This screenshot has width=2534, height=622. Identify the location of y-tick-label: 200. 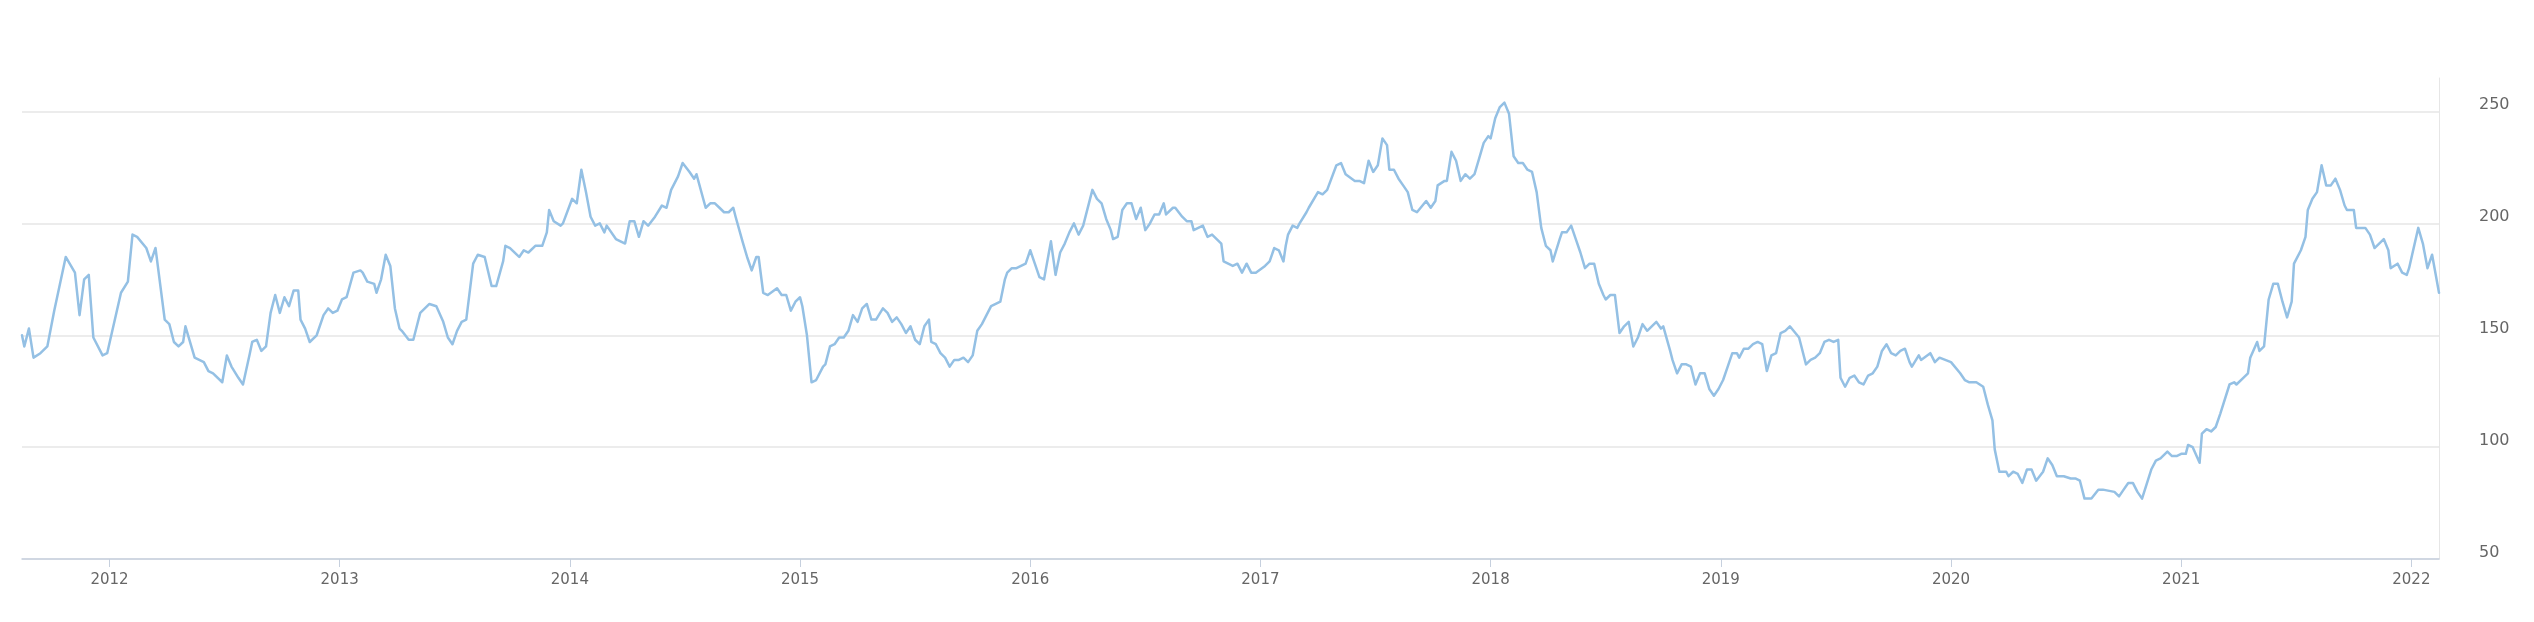
(2494, 215).